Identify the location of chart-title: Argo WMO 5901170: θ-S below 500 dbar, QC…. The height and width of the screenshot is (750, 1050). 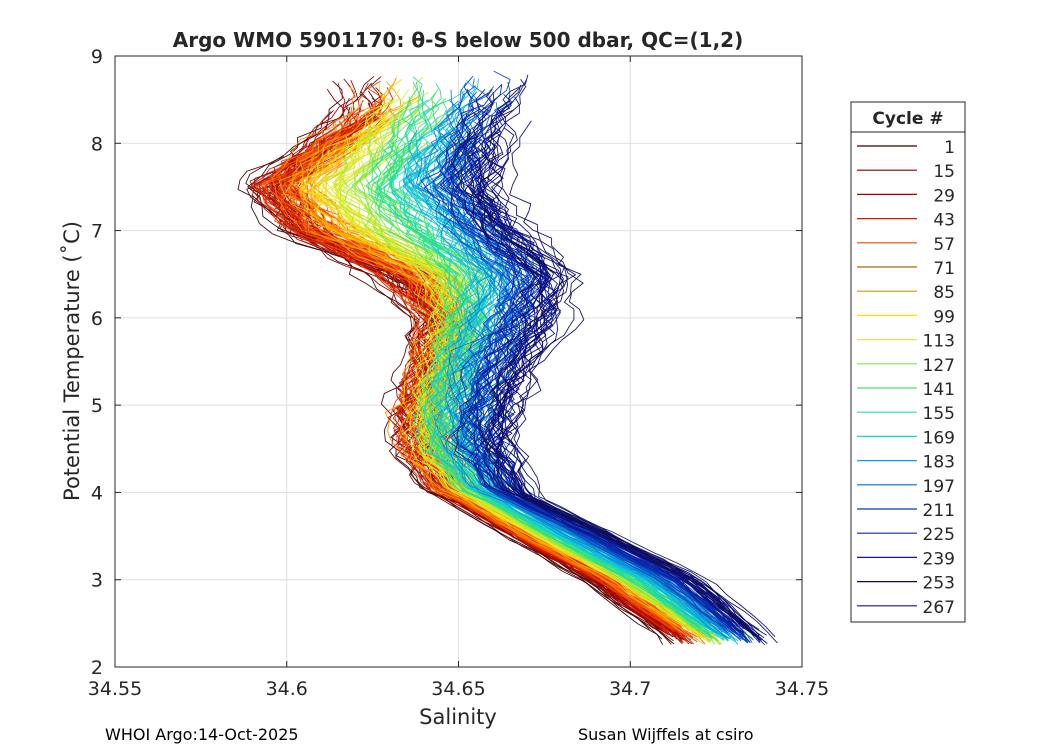
(458, 40).